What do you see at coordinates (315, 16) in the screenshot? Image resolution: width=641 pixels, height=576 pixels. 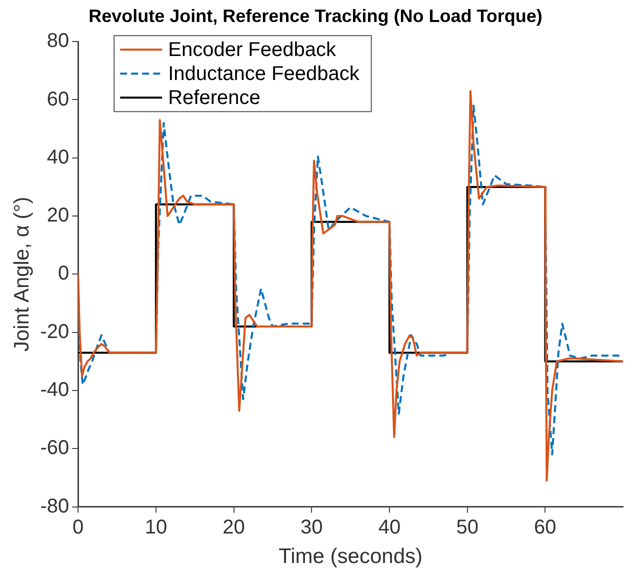 I see `chart-title: Revolute Joint, Reference Tracking (No Load Torque)` at bounding box center [315, 16].